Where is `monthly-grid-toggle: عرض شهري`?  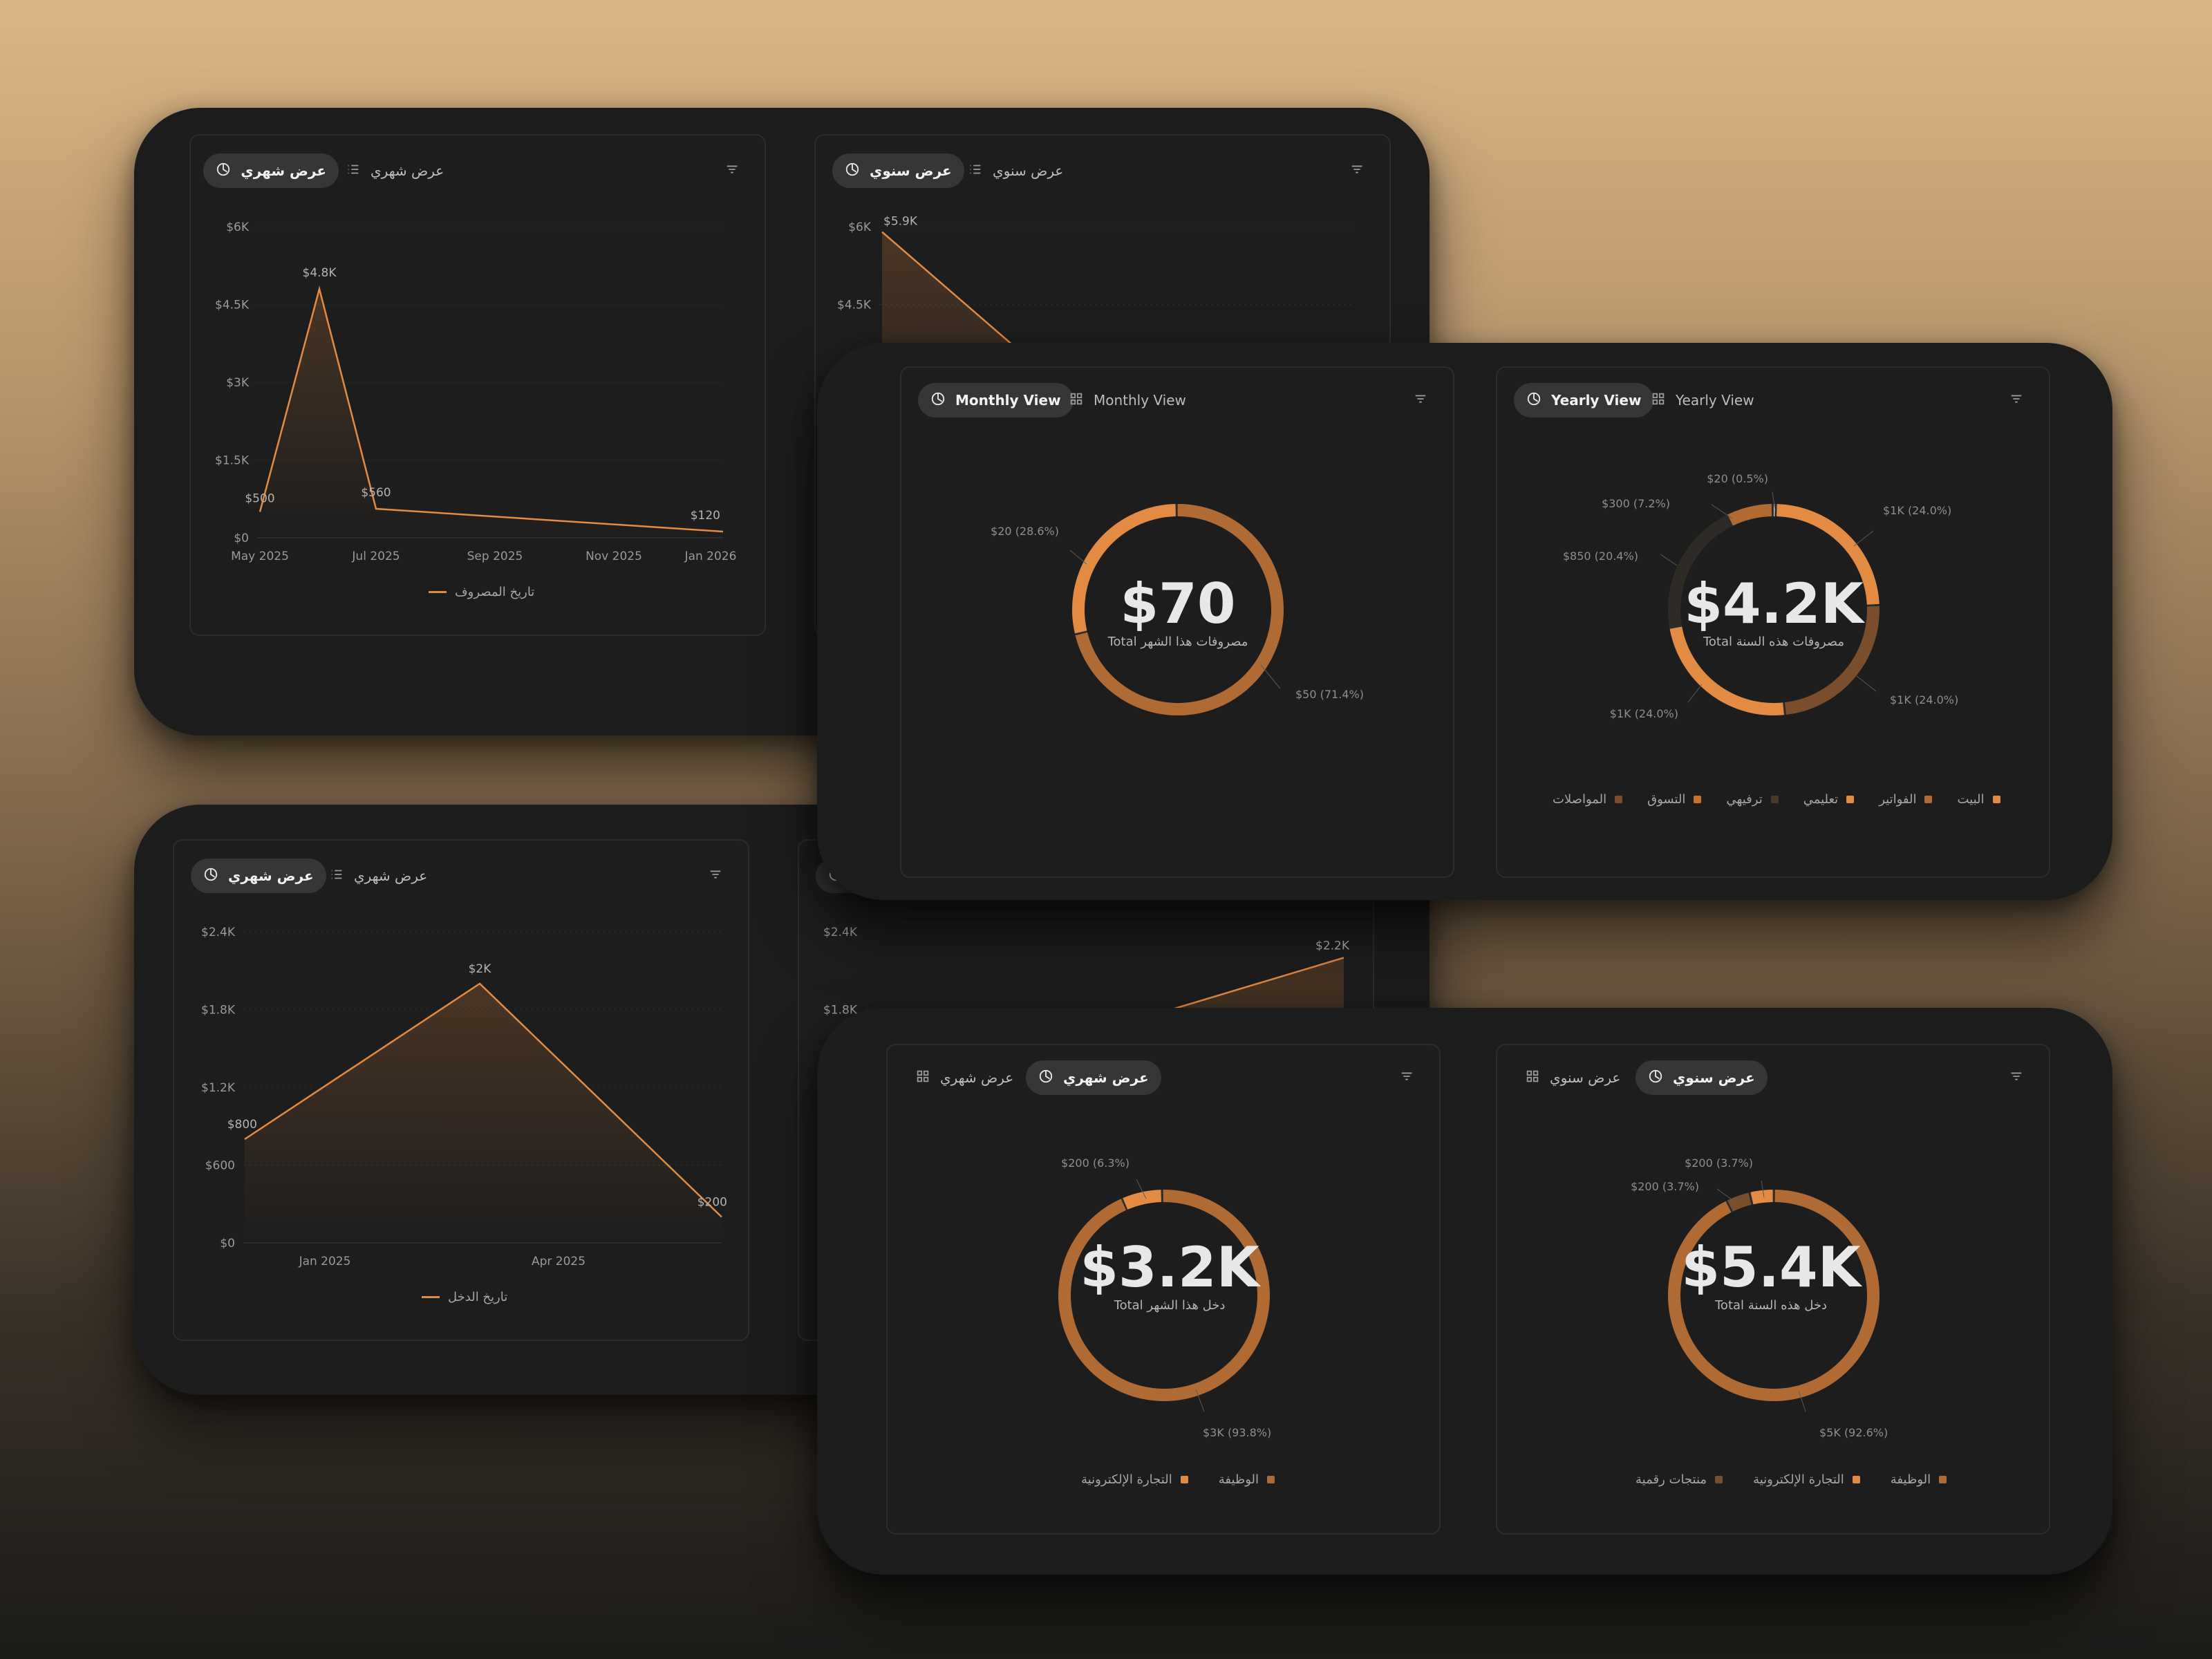 monthly-grid-toggle: عرض شهري is located at coordinates (964, 1077).